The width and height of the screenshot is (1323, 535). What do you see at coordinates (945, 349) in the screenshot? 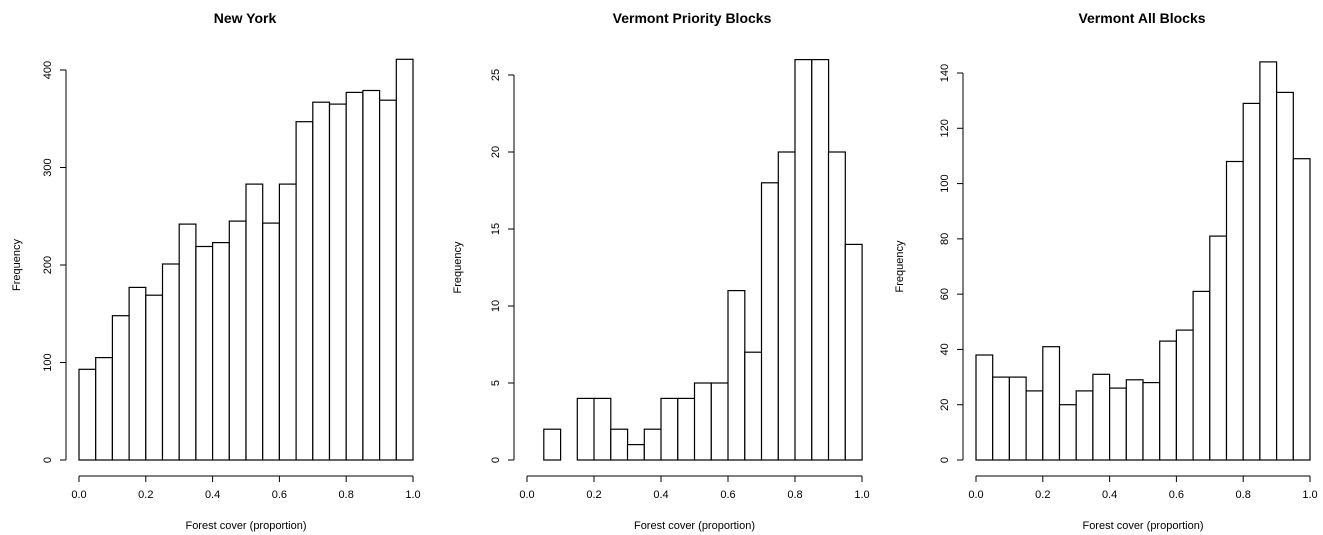
I see `y-tick-label: 40` at bounding box center [945, 349].